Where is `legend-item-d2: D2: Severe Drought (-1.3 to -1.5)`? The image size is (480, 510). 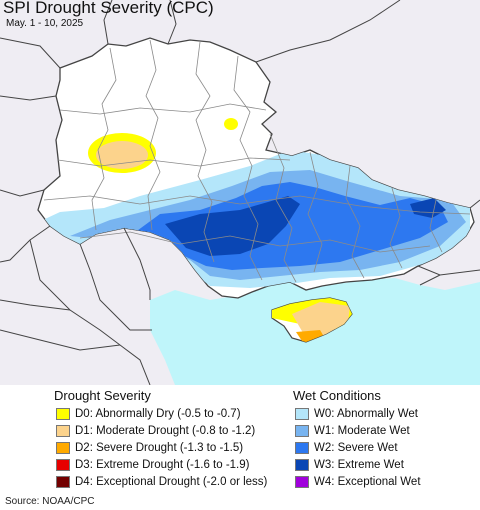 legend-item-d2: D2: Severe Drought (-1.3 to -1.5) is located at coordinates (149, 448).